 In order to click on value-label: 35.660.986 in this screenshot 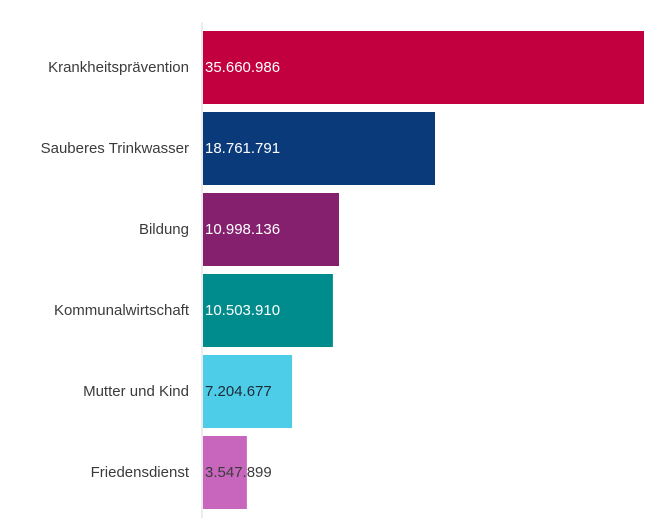, I will do `click(242, 67)`.